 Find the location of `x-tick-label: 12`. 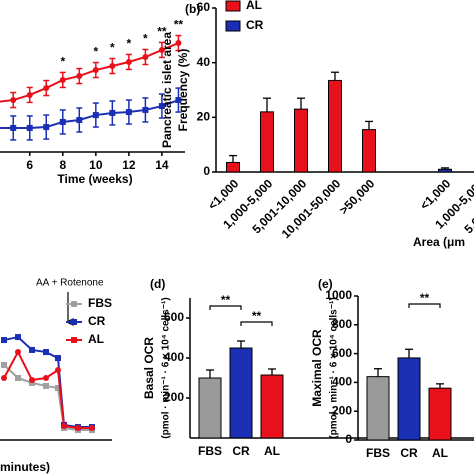

x-tick-label: 12 is located at coordinates (129, 165).